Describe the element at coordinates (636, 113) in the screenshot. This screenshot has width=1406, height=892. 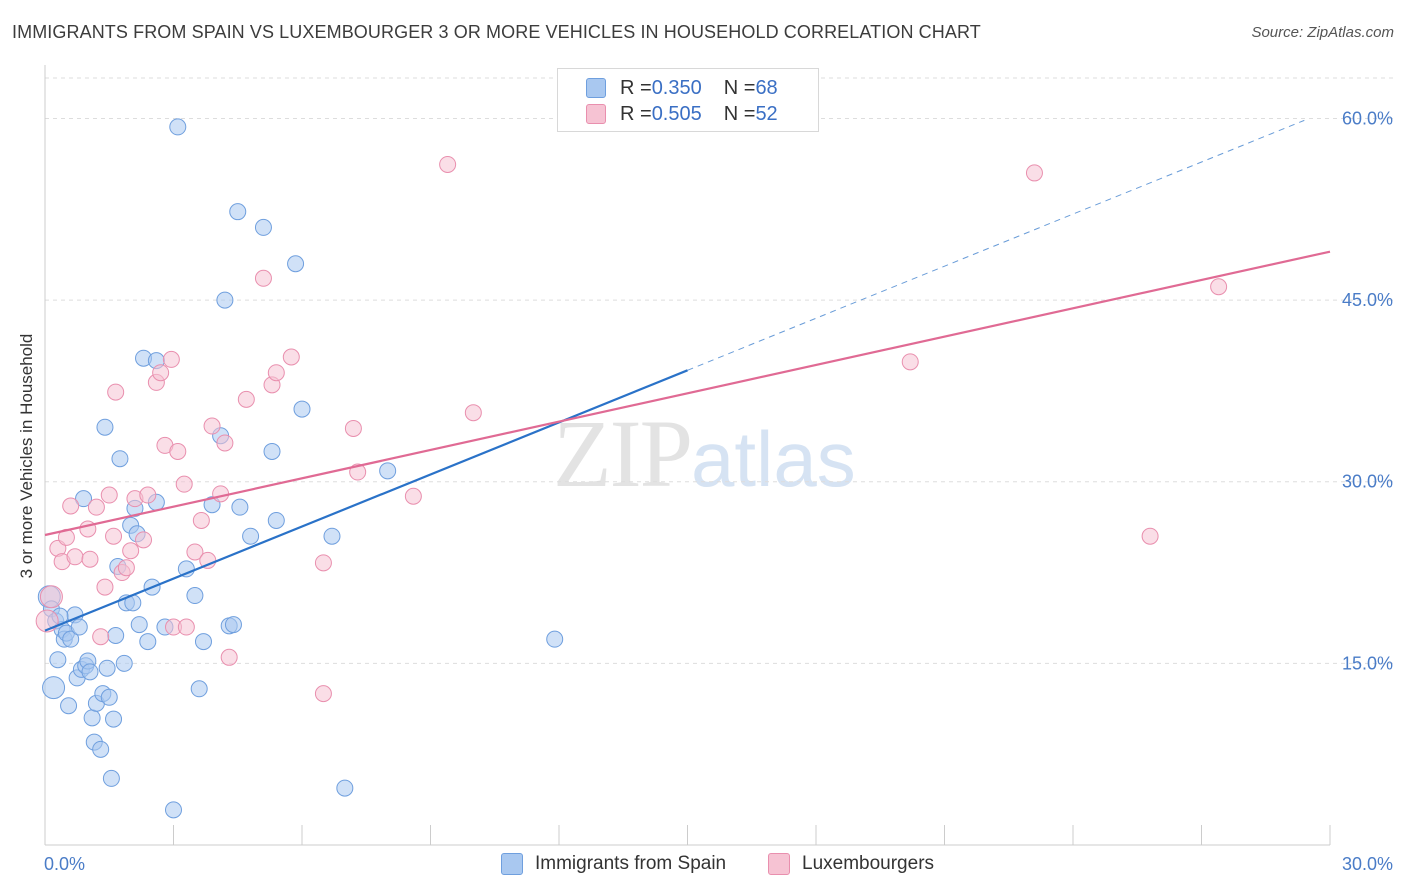
I see `legend-r-label: R =` at that location.